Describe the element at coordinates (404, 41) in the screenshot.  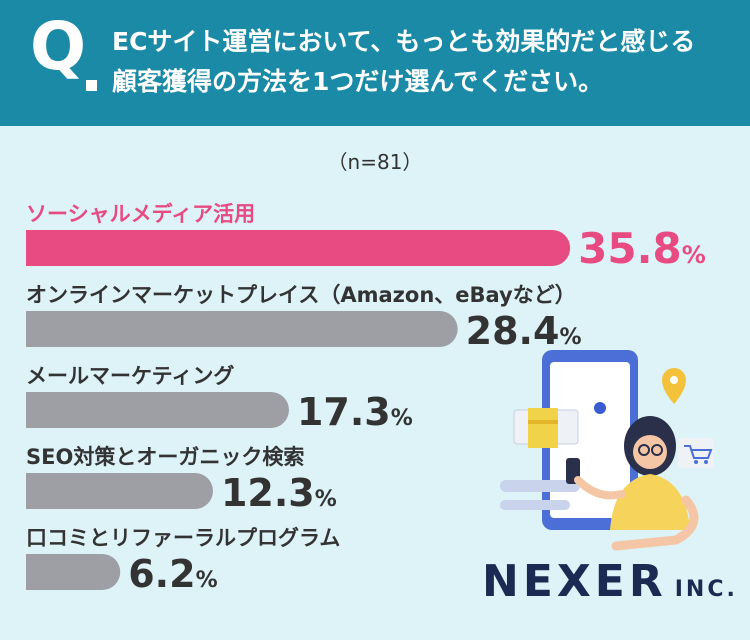
I see `question-line-1: ECサイト運営において、もっとも効果的だと感じる` at that location.